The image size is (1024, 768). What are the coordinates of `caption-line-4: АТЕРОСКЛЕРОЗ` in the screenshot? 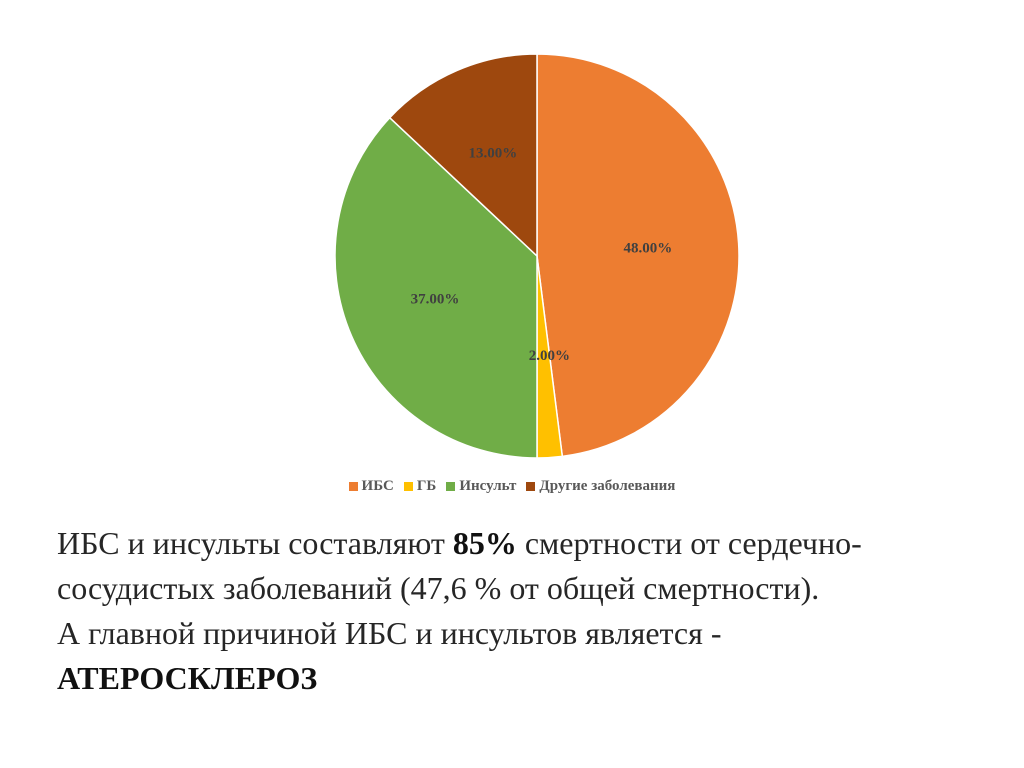 It's located at (532, 678).